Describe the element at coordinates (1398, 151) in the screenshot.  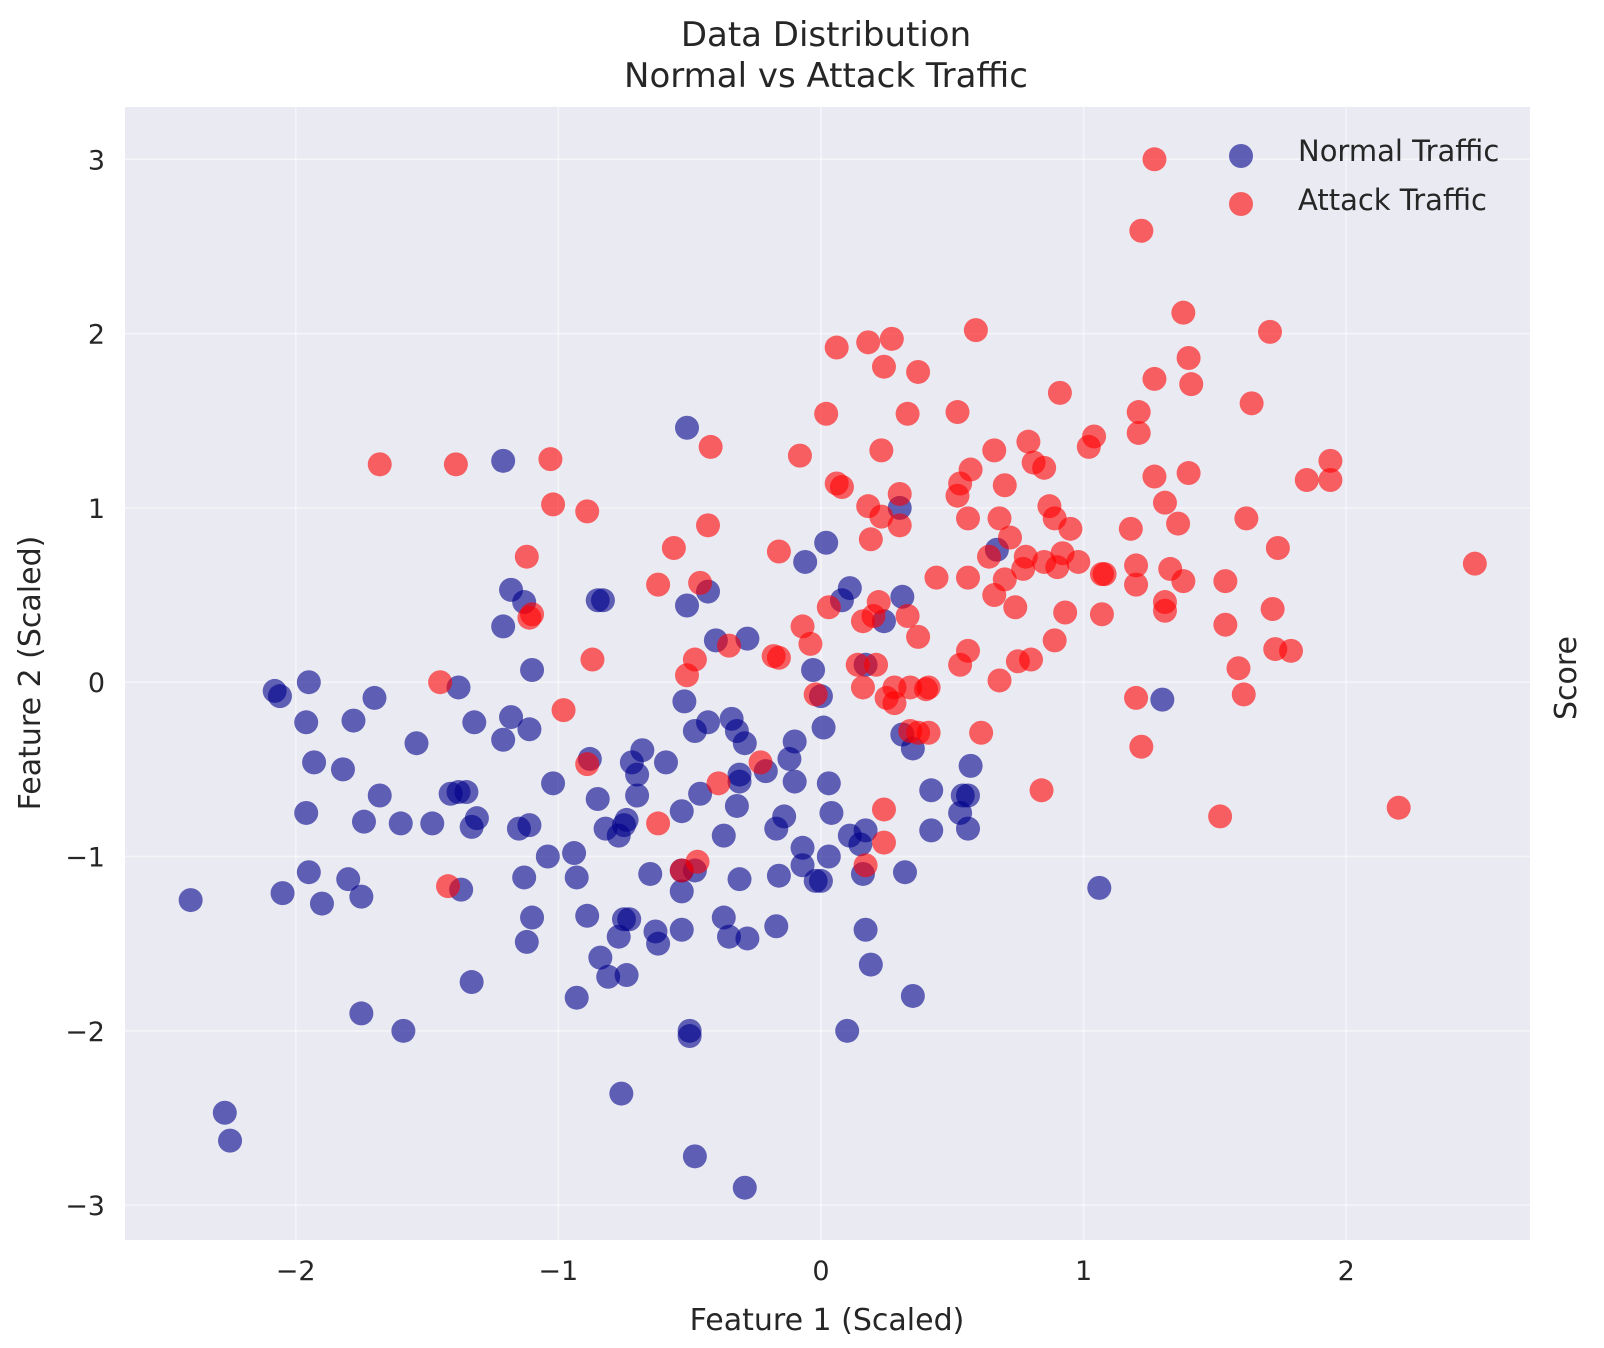
I see `legend-label-normal: Normal Traffic` at that location.